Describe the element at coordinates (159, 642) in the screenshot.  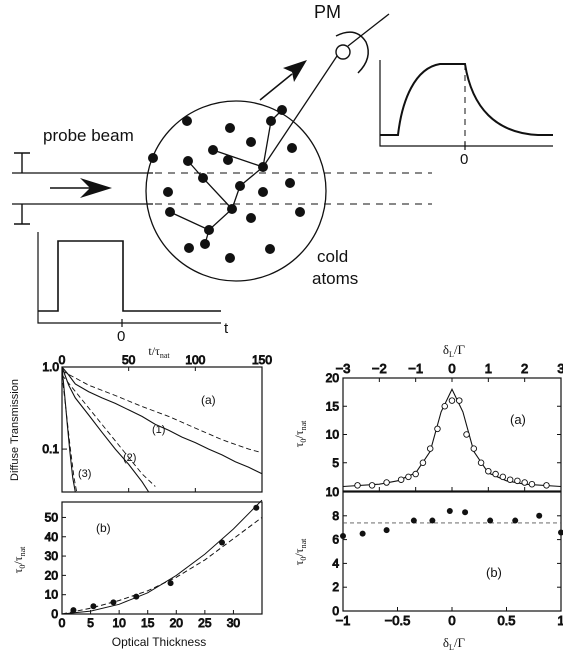
I see `chart-left-bottom-xlabel: Optical Thickness` at that location.